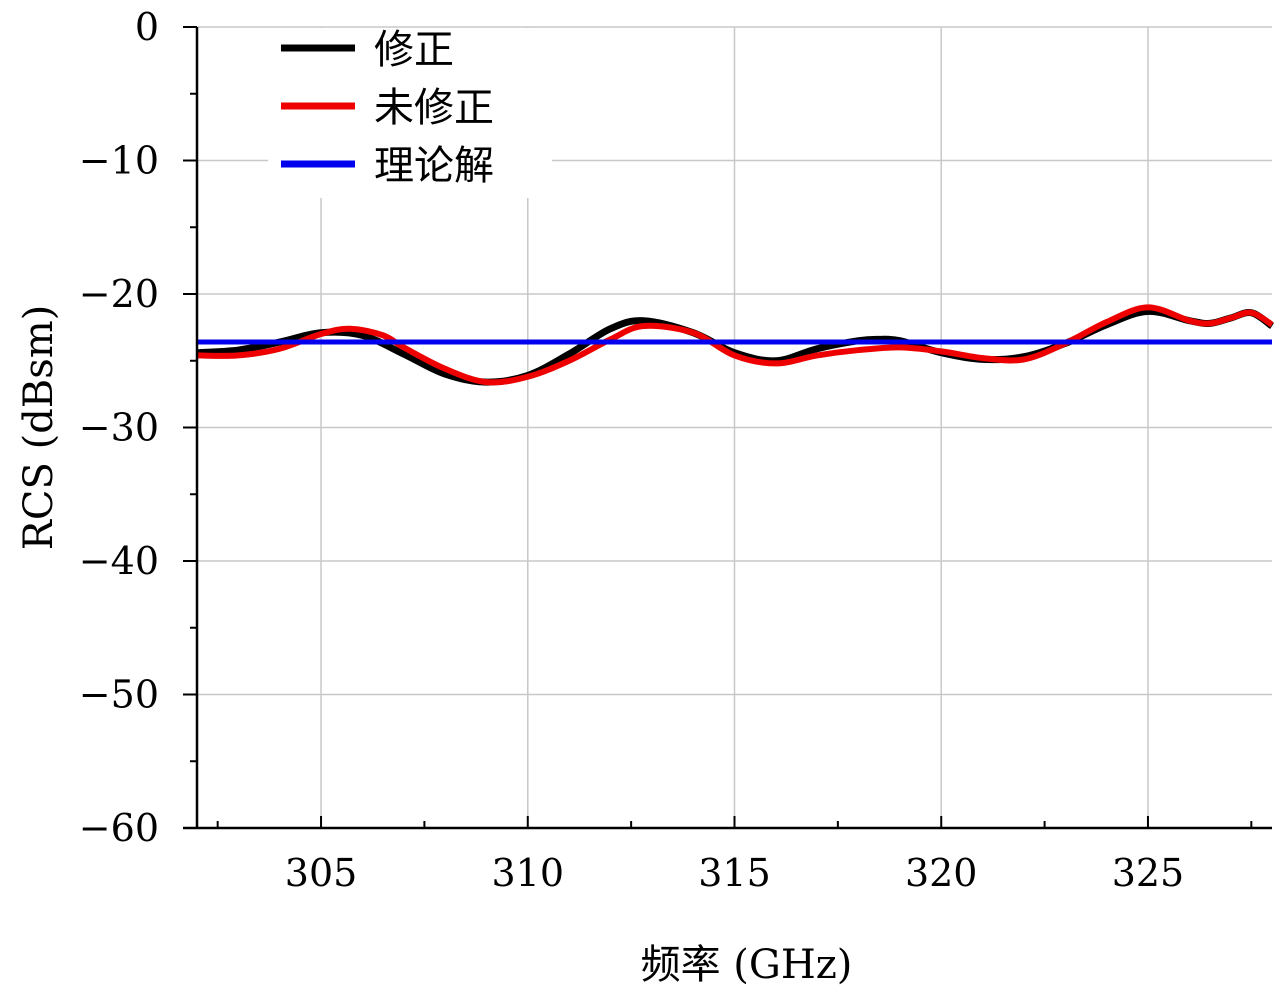 Image resolution: width=1280 pixels, height=992 pixels. I want to click on x-tick-label: 320, so click(941, 873).